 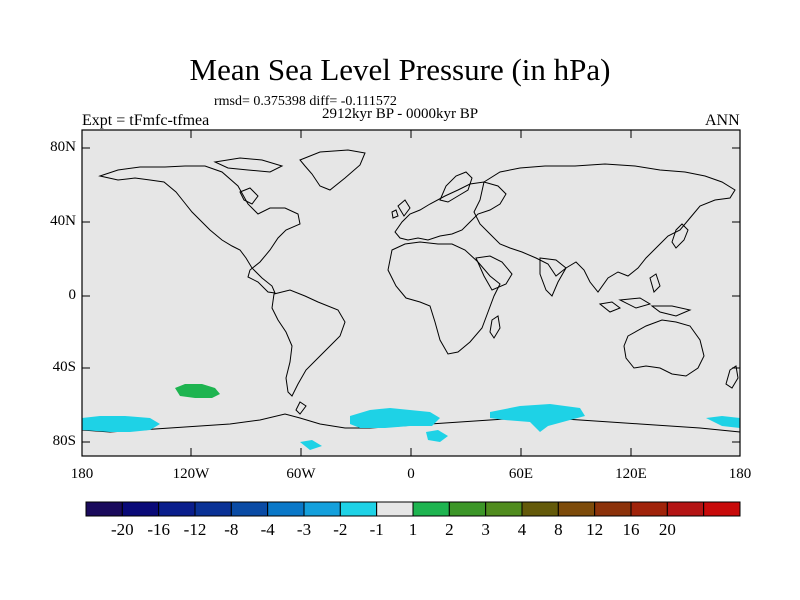 What do you see at coordinates (158, 529) in the screenshot?
I see `colorbar-label: -16` at bounding box center [158, 529].